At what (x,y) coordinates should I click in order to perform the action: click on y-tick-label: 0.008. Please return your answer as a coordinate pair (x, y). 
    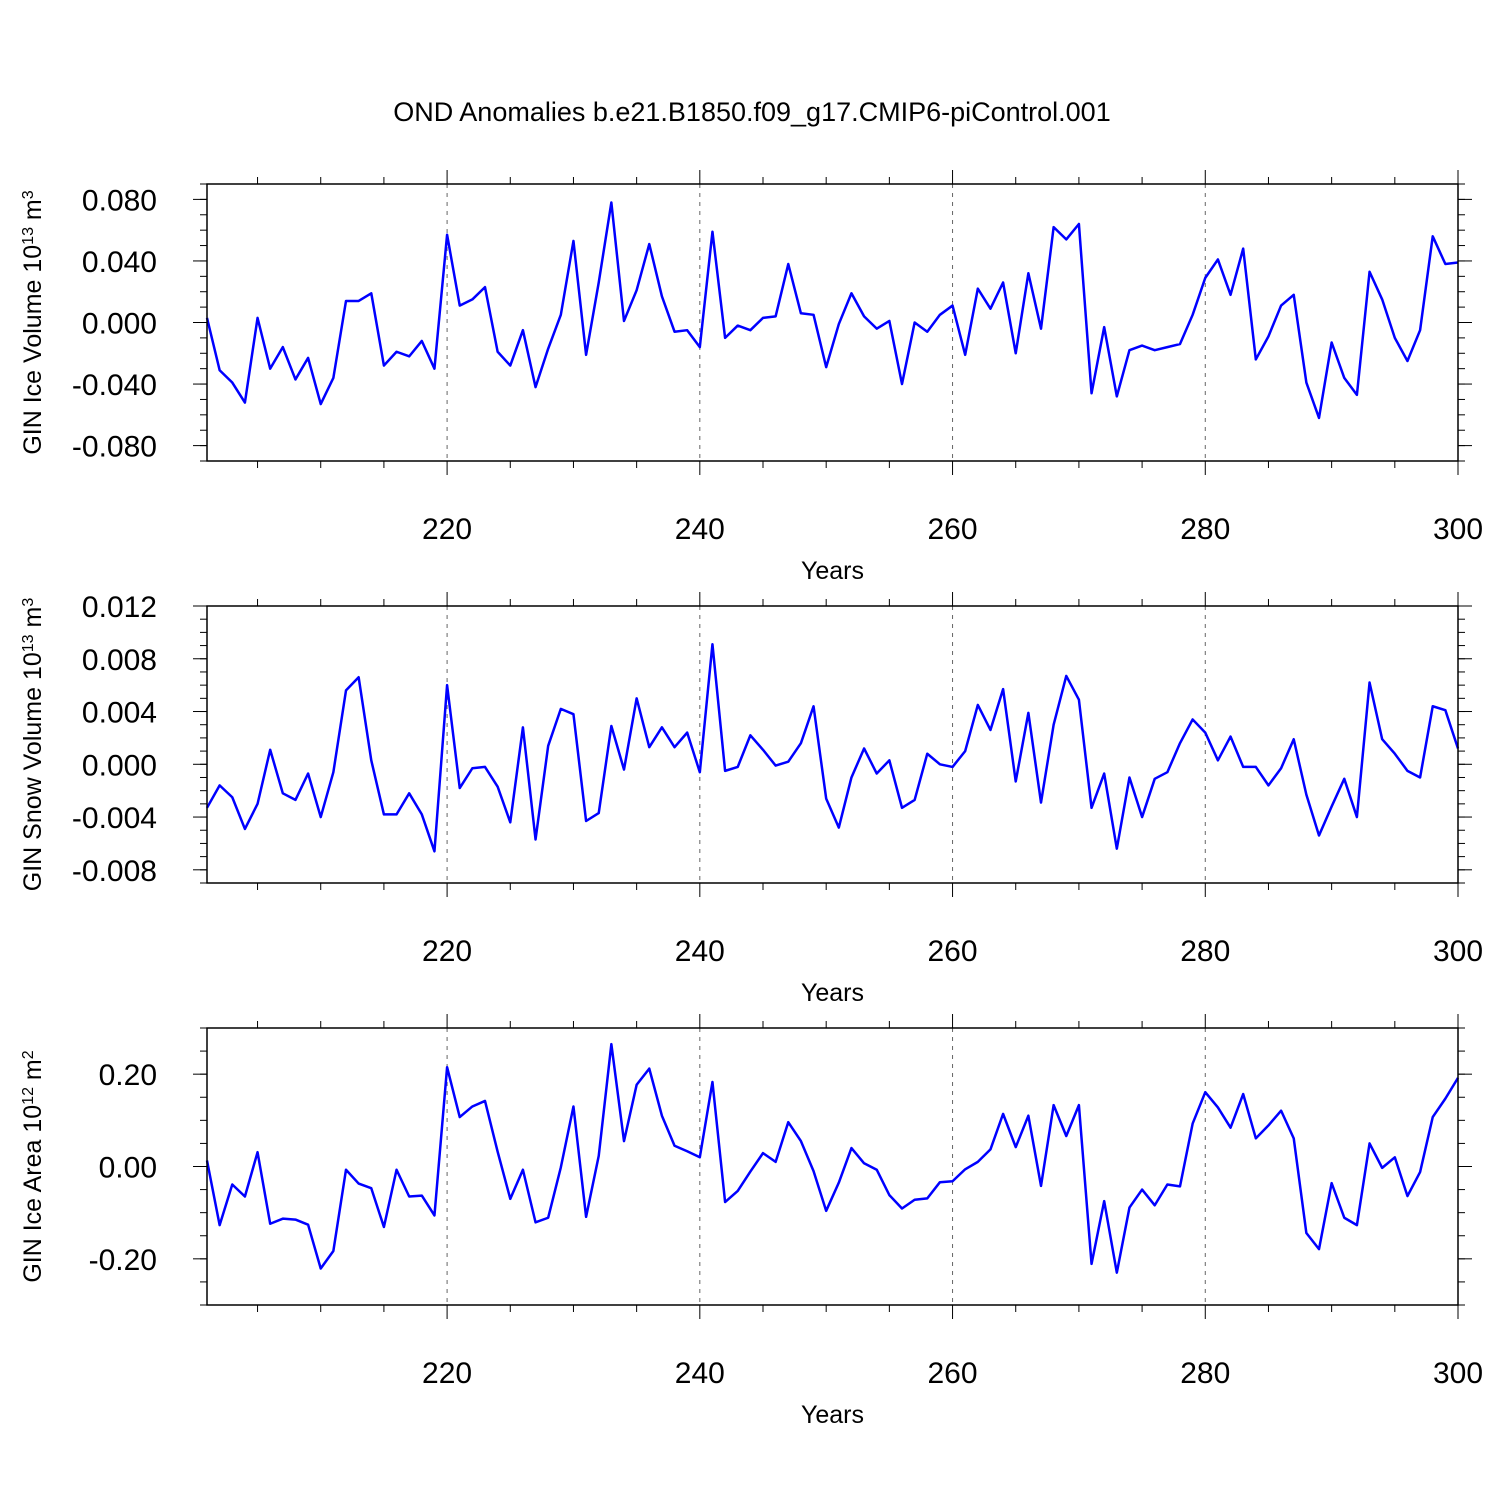
    Looking at the image, I should click on (119, 660).